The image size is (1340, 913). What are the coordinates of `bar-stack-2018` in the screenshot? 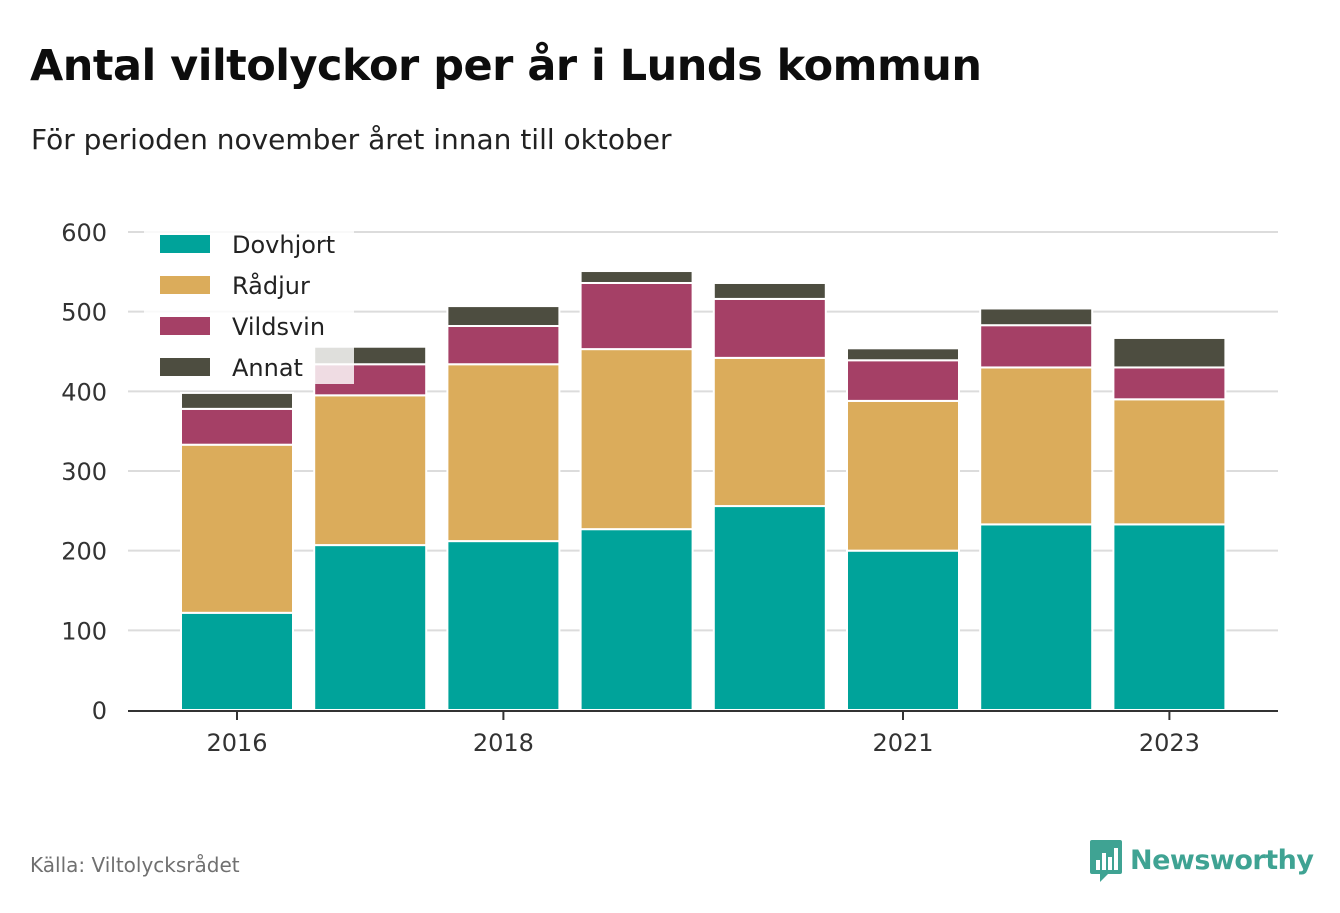 It's located at (503, 508).